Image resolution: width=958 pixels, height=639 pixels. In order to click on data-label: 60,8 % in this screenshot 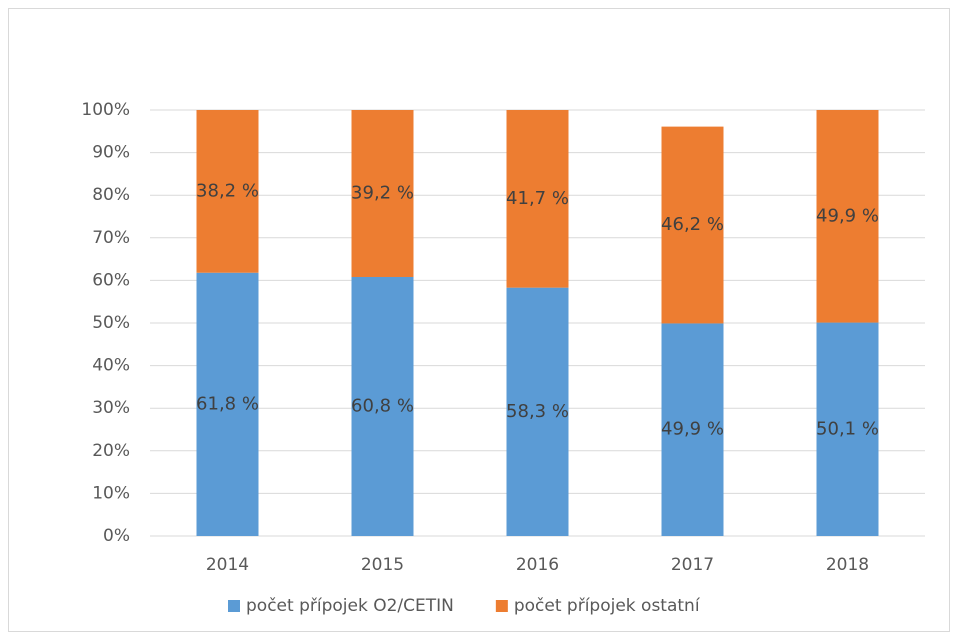, I will do `click(382, 405)`.